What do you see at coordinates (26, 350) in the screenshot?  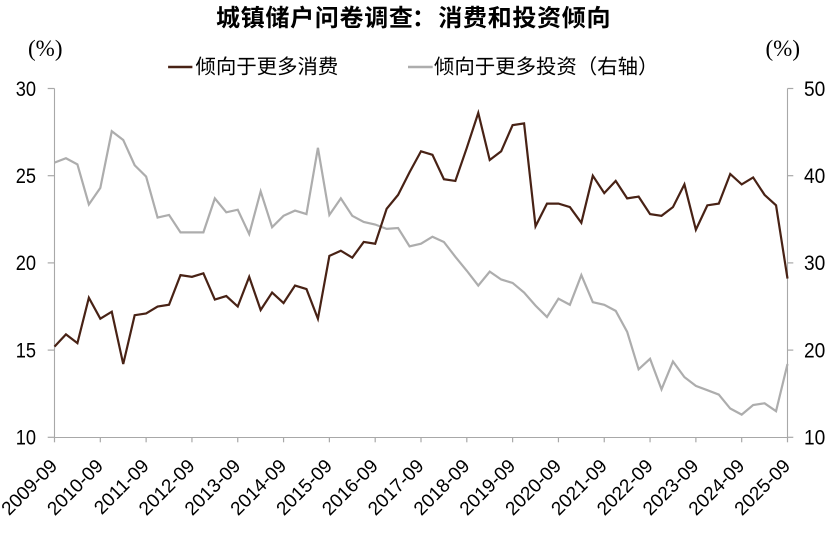 I see `svg-text: 15` at bounding box center [26, 350].